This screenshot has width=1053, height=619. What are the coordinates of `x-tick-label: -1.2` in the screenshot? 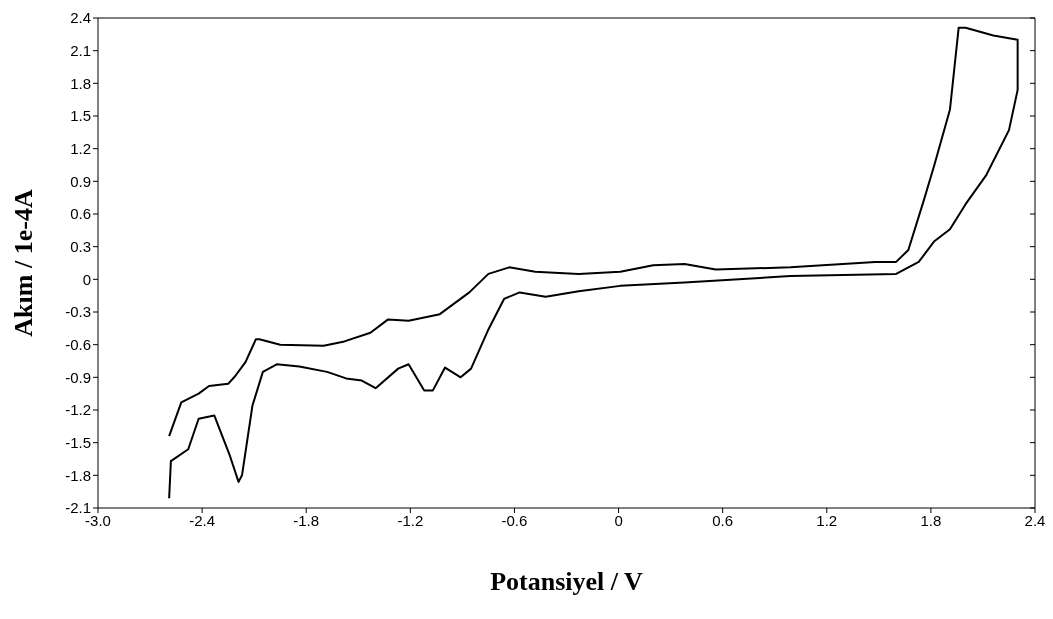 It's located at (410, 520).